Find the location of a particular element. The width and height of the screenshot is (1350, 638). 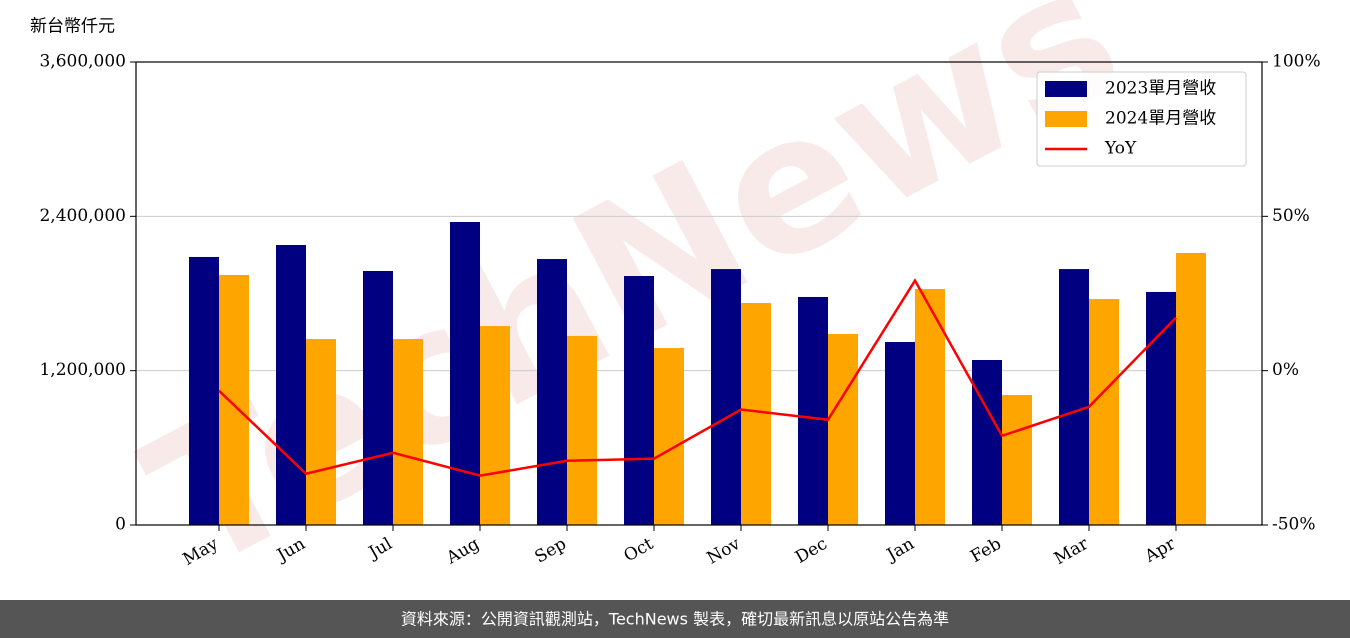

y2-tick-label: -50% is located at coordinates (1294, 525).